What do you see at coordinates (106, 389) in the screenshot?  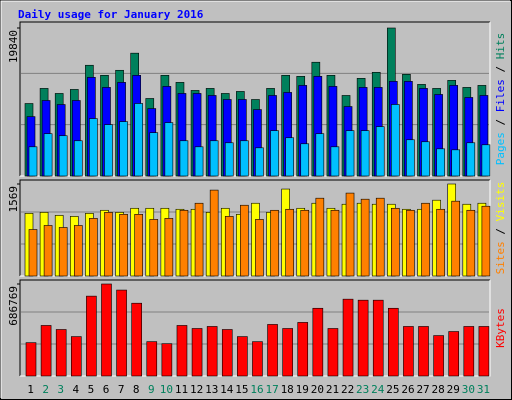 I see `x-tick-label: 6` at bounding box center [106, 389].